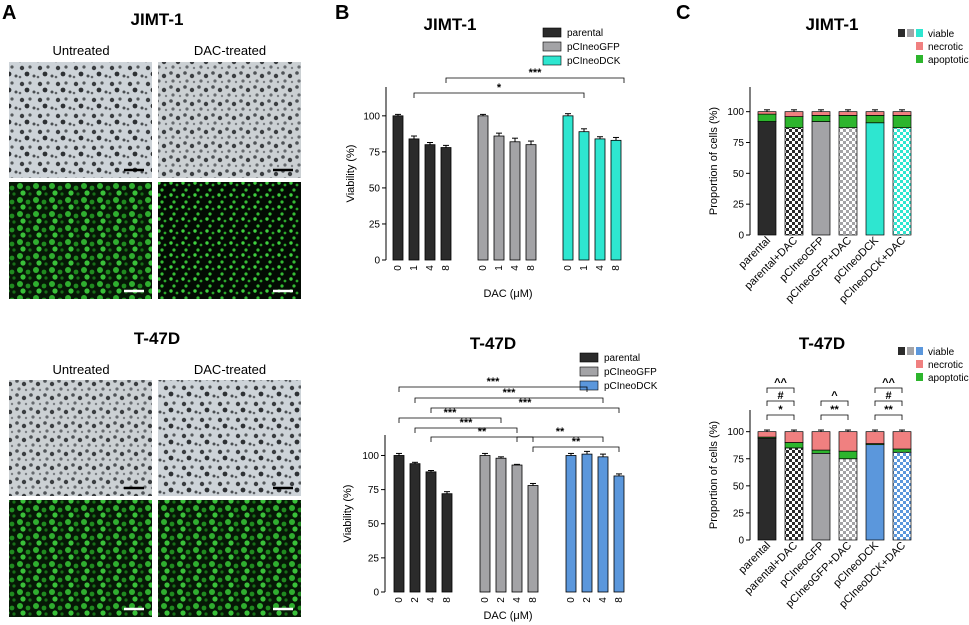  Describe the element at coordinates (767, 113) in the screenshot. I see `bar-segment-necrotic-parental` at that location.